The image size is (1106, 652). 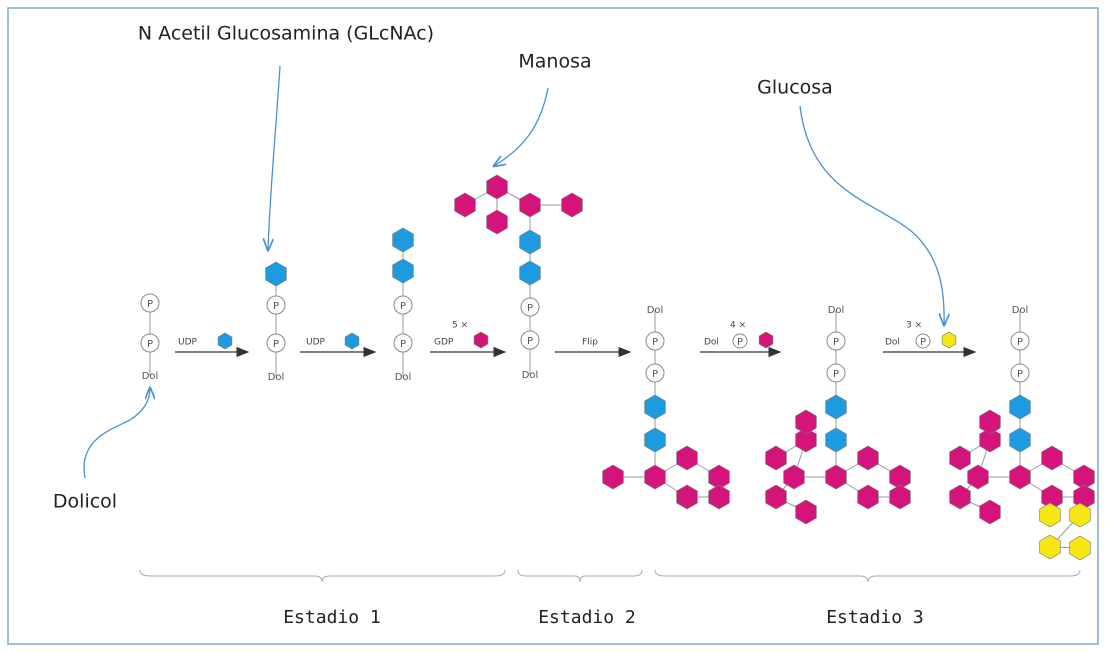 I want to click on dolichol-label: Dolicol, so click(x=85, y=502).